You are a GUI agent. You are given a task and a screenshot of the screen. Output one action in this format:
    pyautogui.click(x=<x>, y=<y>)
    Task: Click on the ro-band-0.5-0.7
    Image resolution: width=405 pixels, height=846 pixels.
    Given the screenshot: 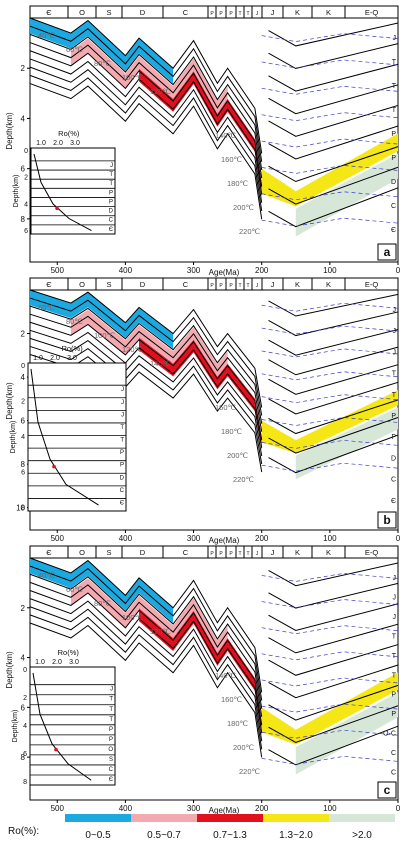 What is the action you would take?
    pyautogui.click(x=149, y=77)
    